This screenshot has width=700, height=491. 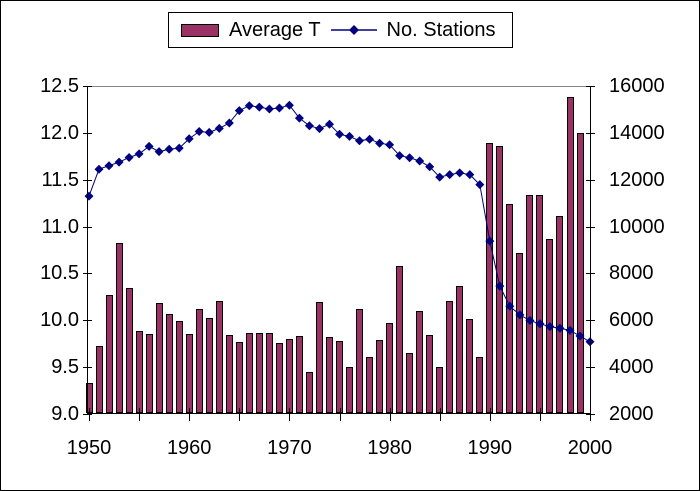 What do you see at coordinates (349, 390) in the screenshot?
I see `bar-1976` at bounding box center [349, 390].